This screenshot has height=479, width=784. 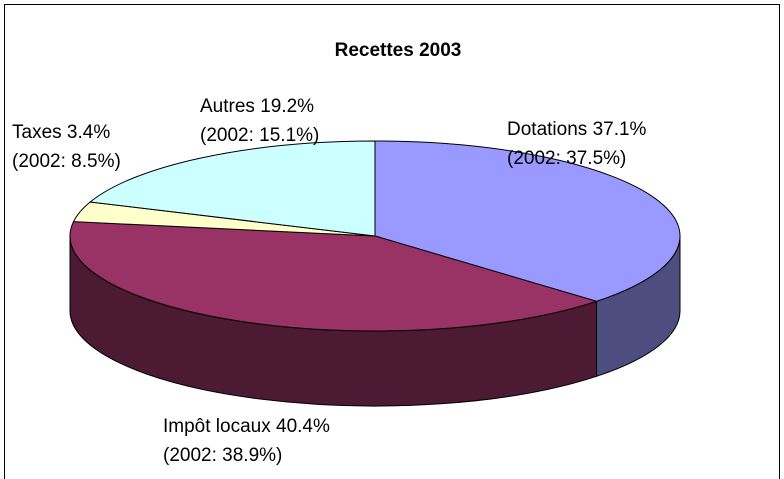 What do you see at coordinates (303, 426) in the screenshot?
I see `slice-value: 40.4%` at bounding box center [303, 426].